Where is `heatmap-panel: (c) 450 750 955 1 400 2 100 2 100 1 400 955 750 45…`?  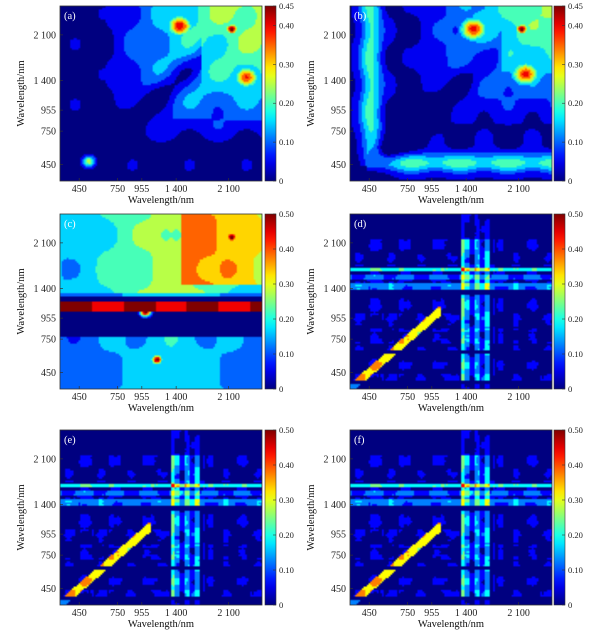
heatmap-panel: (c) 450 750 955 1 400 2 100 2 100 1 400 955 750 45… is located at coordinates (155, 311).